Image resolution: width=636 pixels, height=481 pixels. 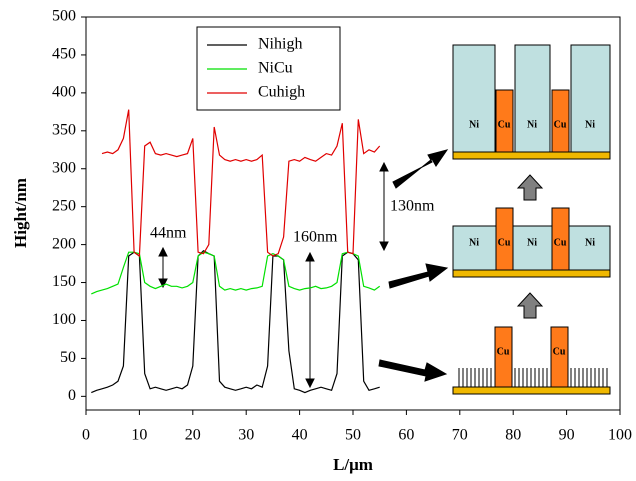 What do you see at coordinates (64, 54) in the screenshot?
I see `y-tick-label: 450` at bounding box center [64, 54].